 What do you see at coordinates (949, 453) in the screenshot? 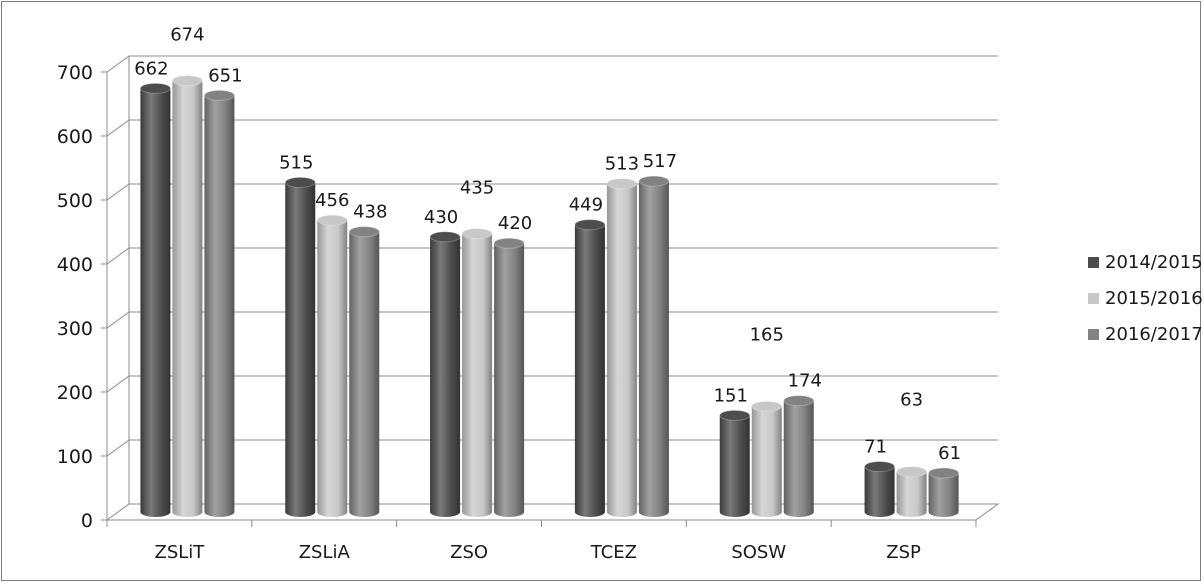
I see `data-label: 61` at bounding box center [949, 453].